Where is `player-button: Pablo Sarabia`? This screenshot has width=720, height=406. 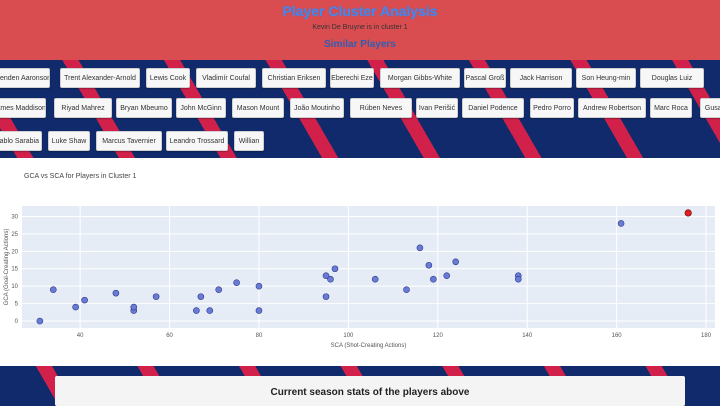 player-button: Pablo Sarabia is located at coordinates (21, 141).